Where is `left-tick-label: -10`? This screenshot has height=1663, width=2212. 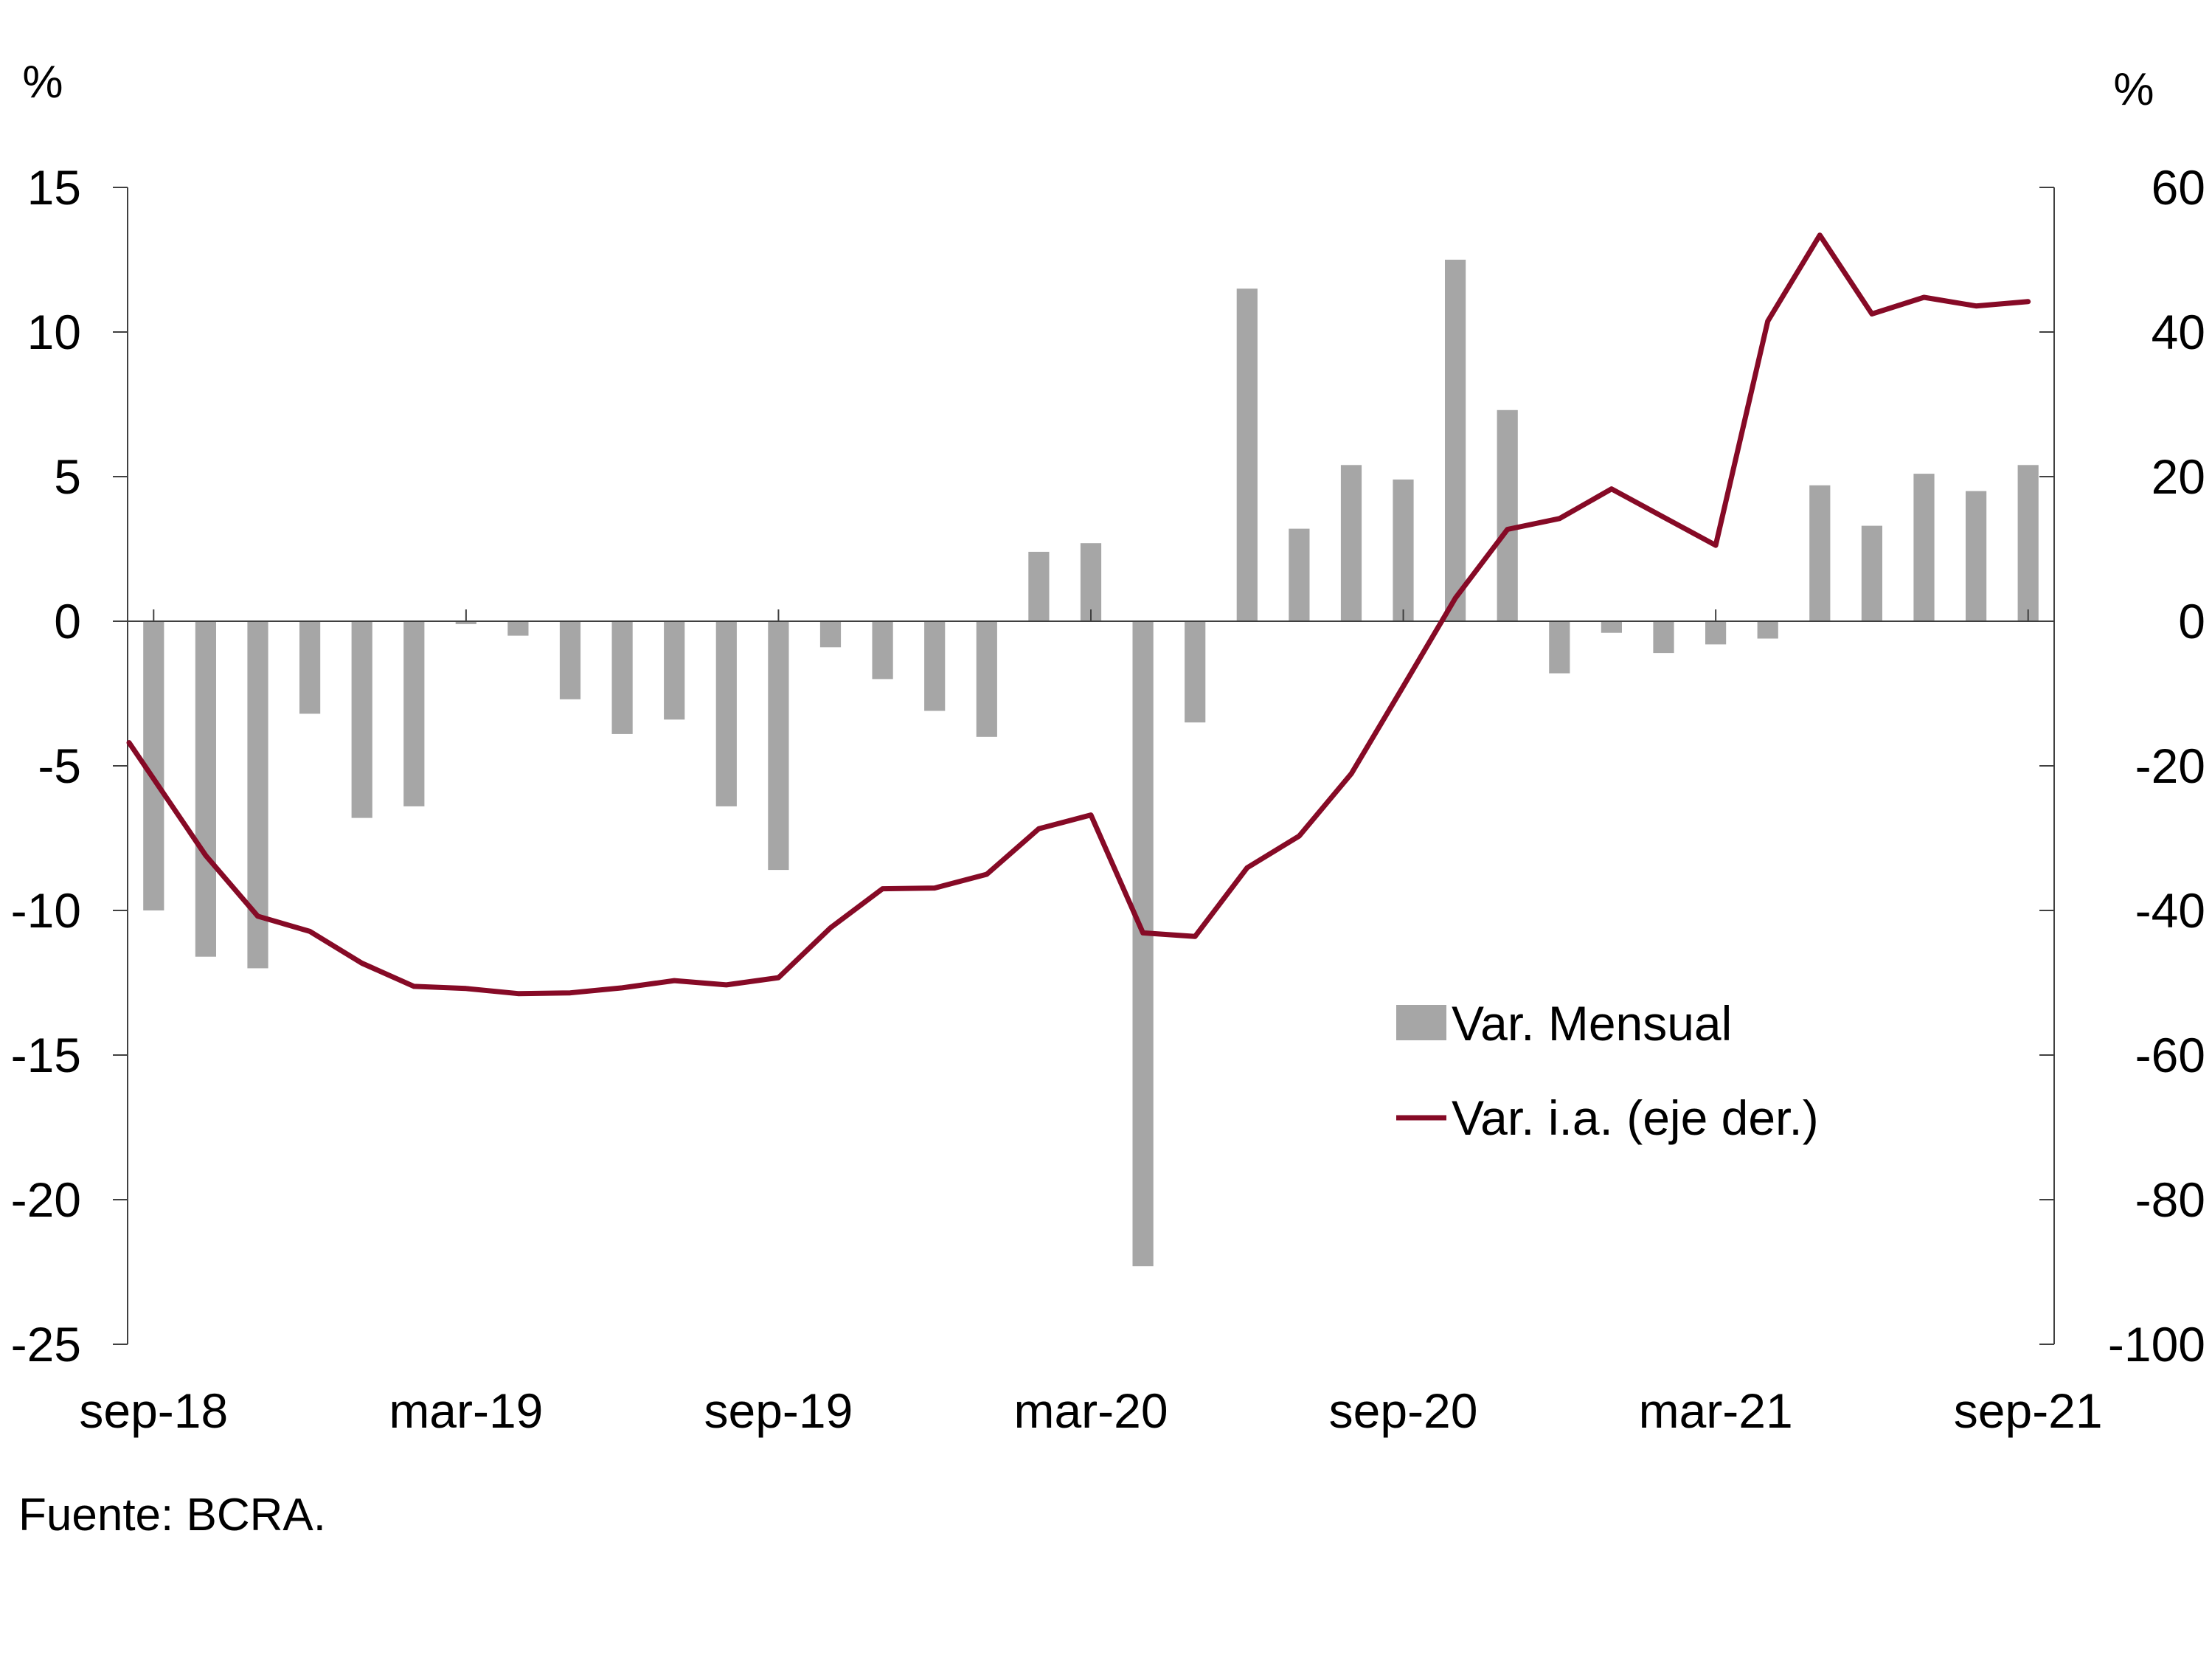 left-tick-label: -10 is located at coordinates (46, 910).